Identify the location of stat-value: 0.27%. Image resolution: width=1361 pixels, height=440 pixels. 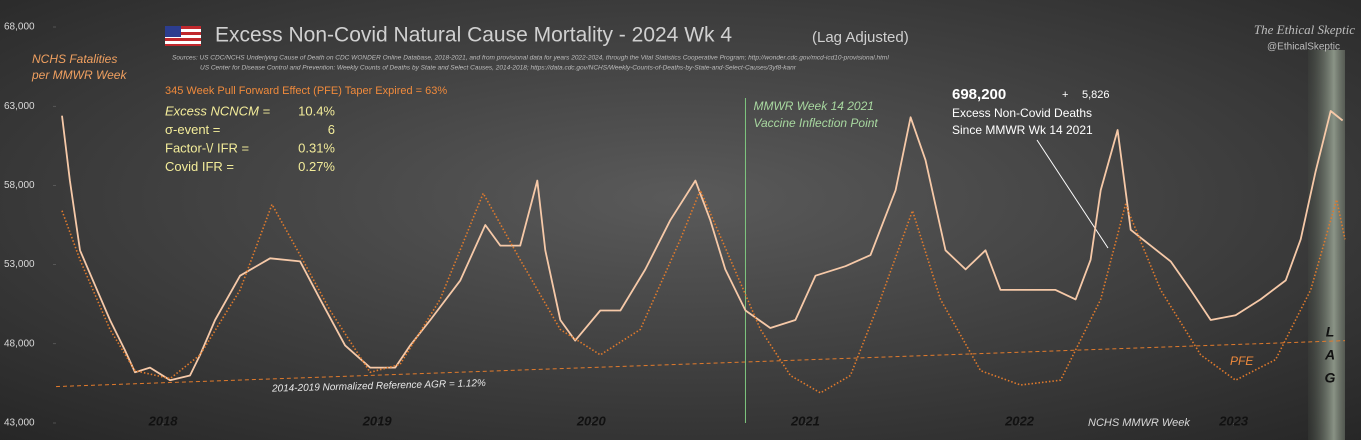
(316, 166).